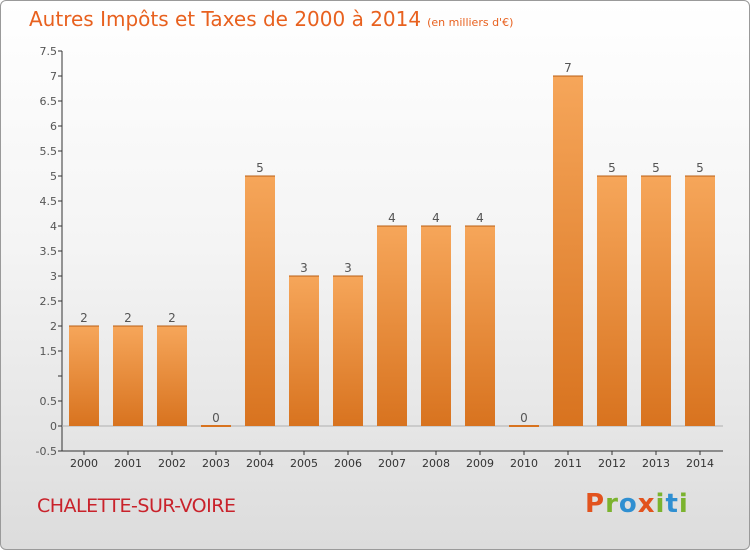  I want to click on data-label-2003: 0, so click(216, 418).